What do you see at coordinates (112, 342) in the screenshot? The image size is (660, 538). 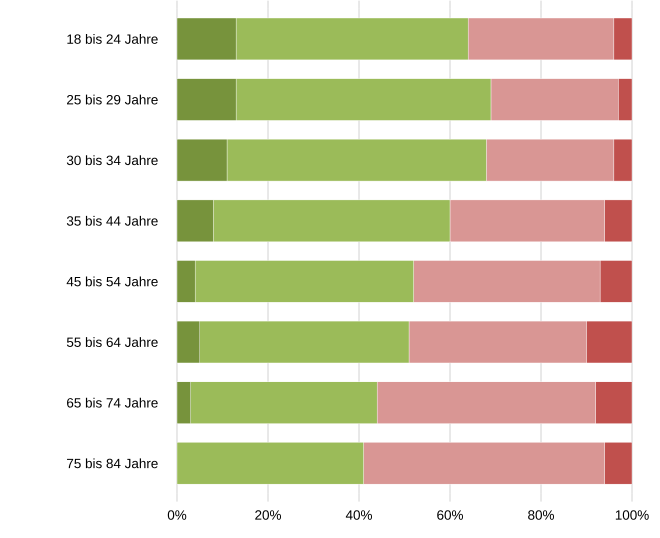 I see `y-tick-label: 55 bis 64 Jahre` at bounding box center [112, 342].